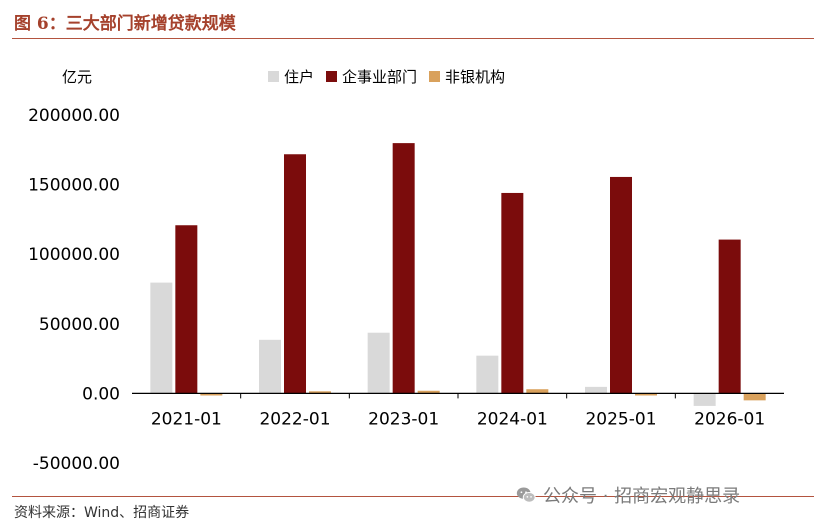  I want to click on y-tick-label: 150000.00, so click(74, 186).